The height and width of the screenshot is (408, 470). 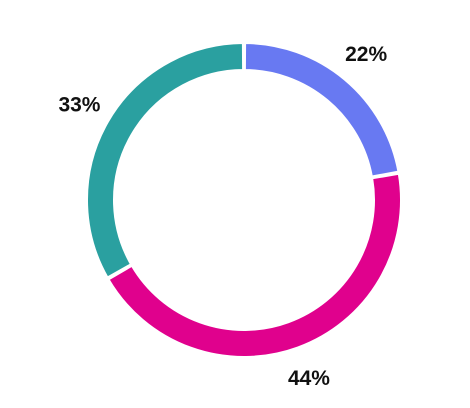 I want to click on slice-label-2: 44%, so click(x=309, y=378).